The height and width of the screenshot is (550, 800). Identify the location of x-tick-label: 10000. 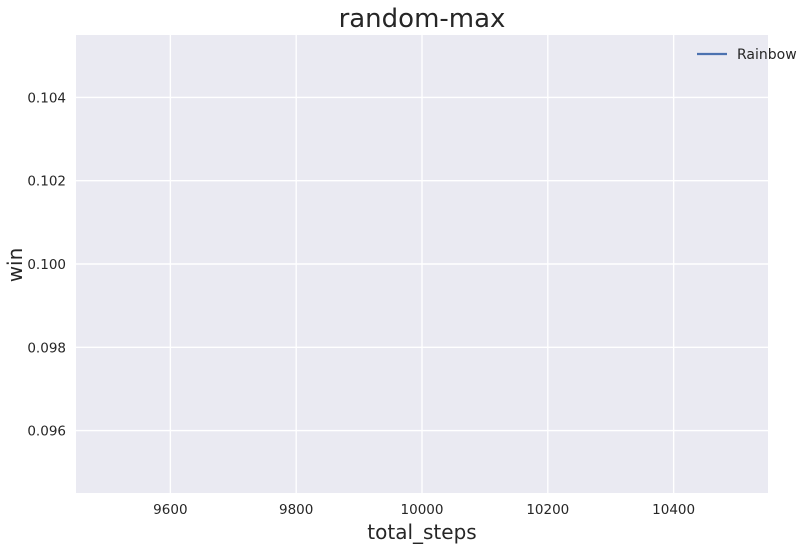
(422, 510).